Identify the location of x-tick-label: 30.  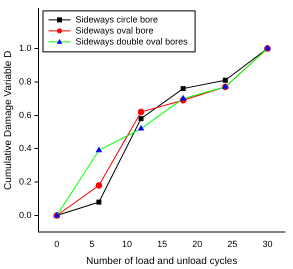
(267, 244).